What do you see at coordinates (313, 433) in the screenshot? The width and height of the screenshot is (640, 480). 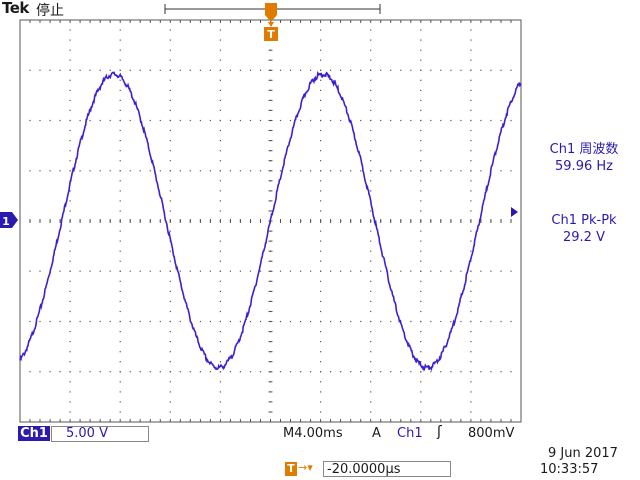 I see `timebase-readout: M4.00ms` at bounding box center [313, 433].